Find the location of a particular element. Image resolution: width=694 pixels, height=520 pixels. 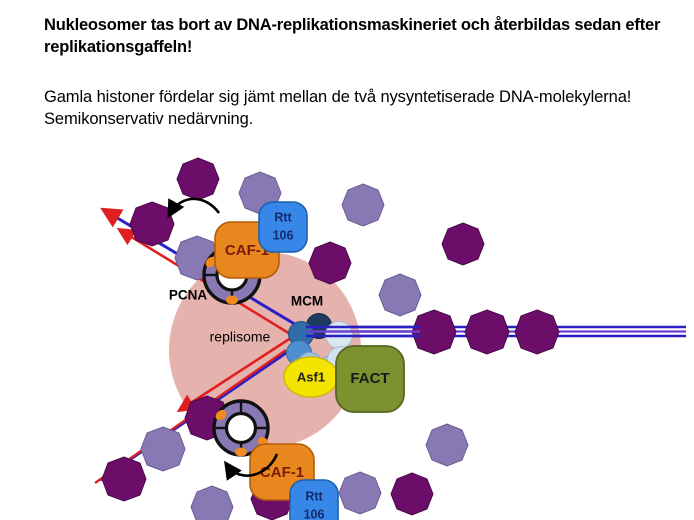

fact-complex: FACT is located at coordinates (370, 379).